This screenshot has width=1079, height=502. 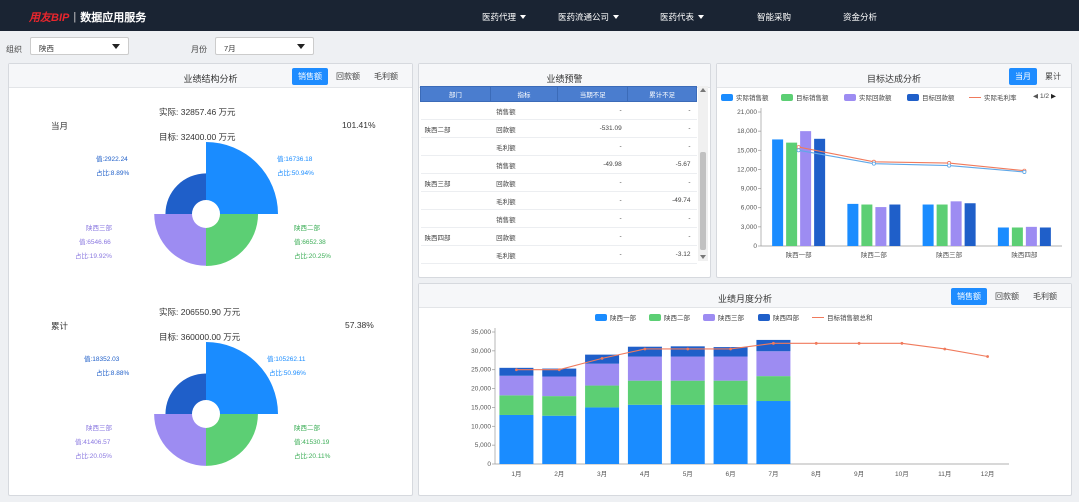 What do you see at coordinates (677, 17) in the screenshot?
I see `nav-label: 医药代表` at bounding box center [677, 17].